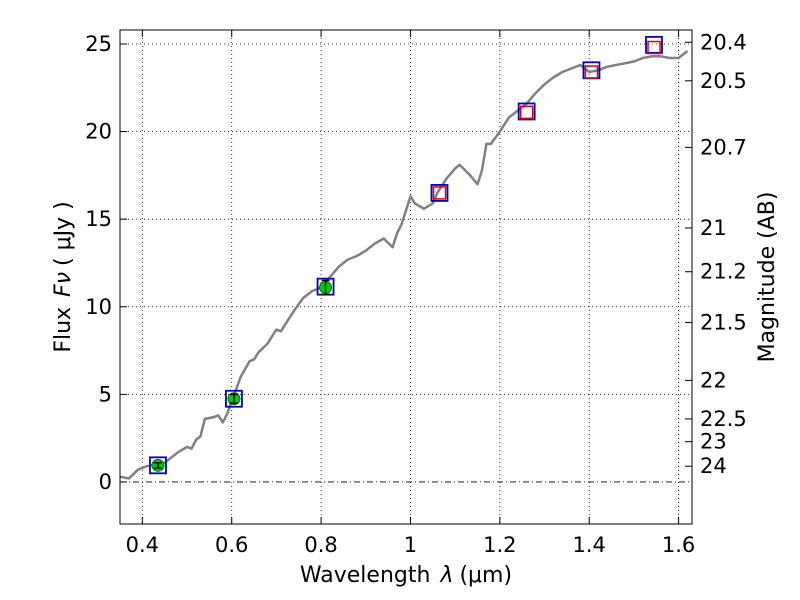 The width and height of the screenshot is (800, 600). What do you see at coordinates (713, 380) in the screenshot?
I see `y2-tick-label-6: 22` at bounding box center [713, 380].